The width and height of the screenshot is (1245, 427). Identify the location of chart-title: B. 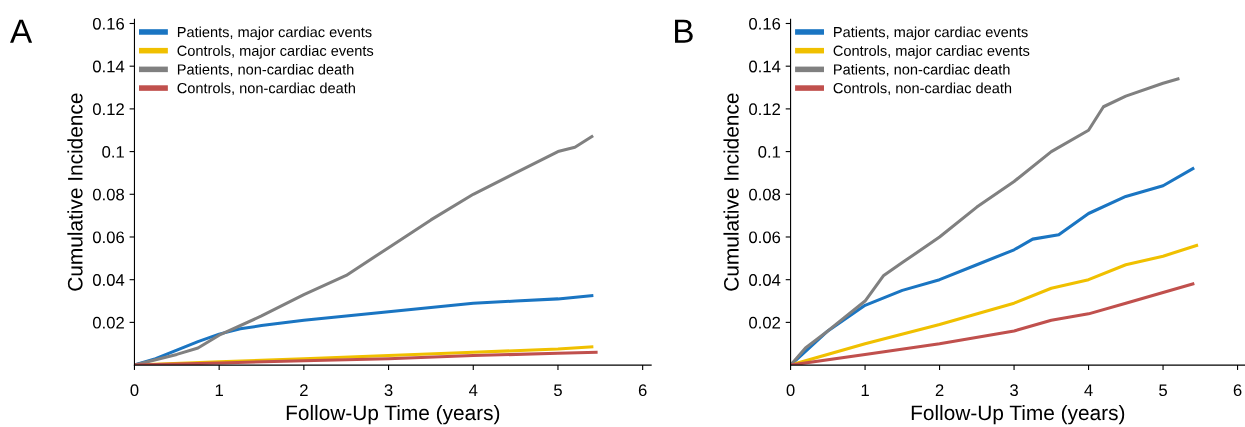
(684, 31).